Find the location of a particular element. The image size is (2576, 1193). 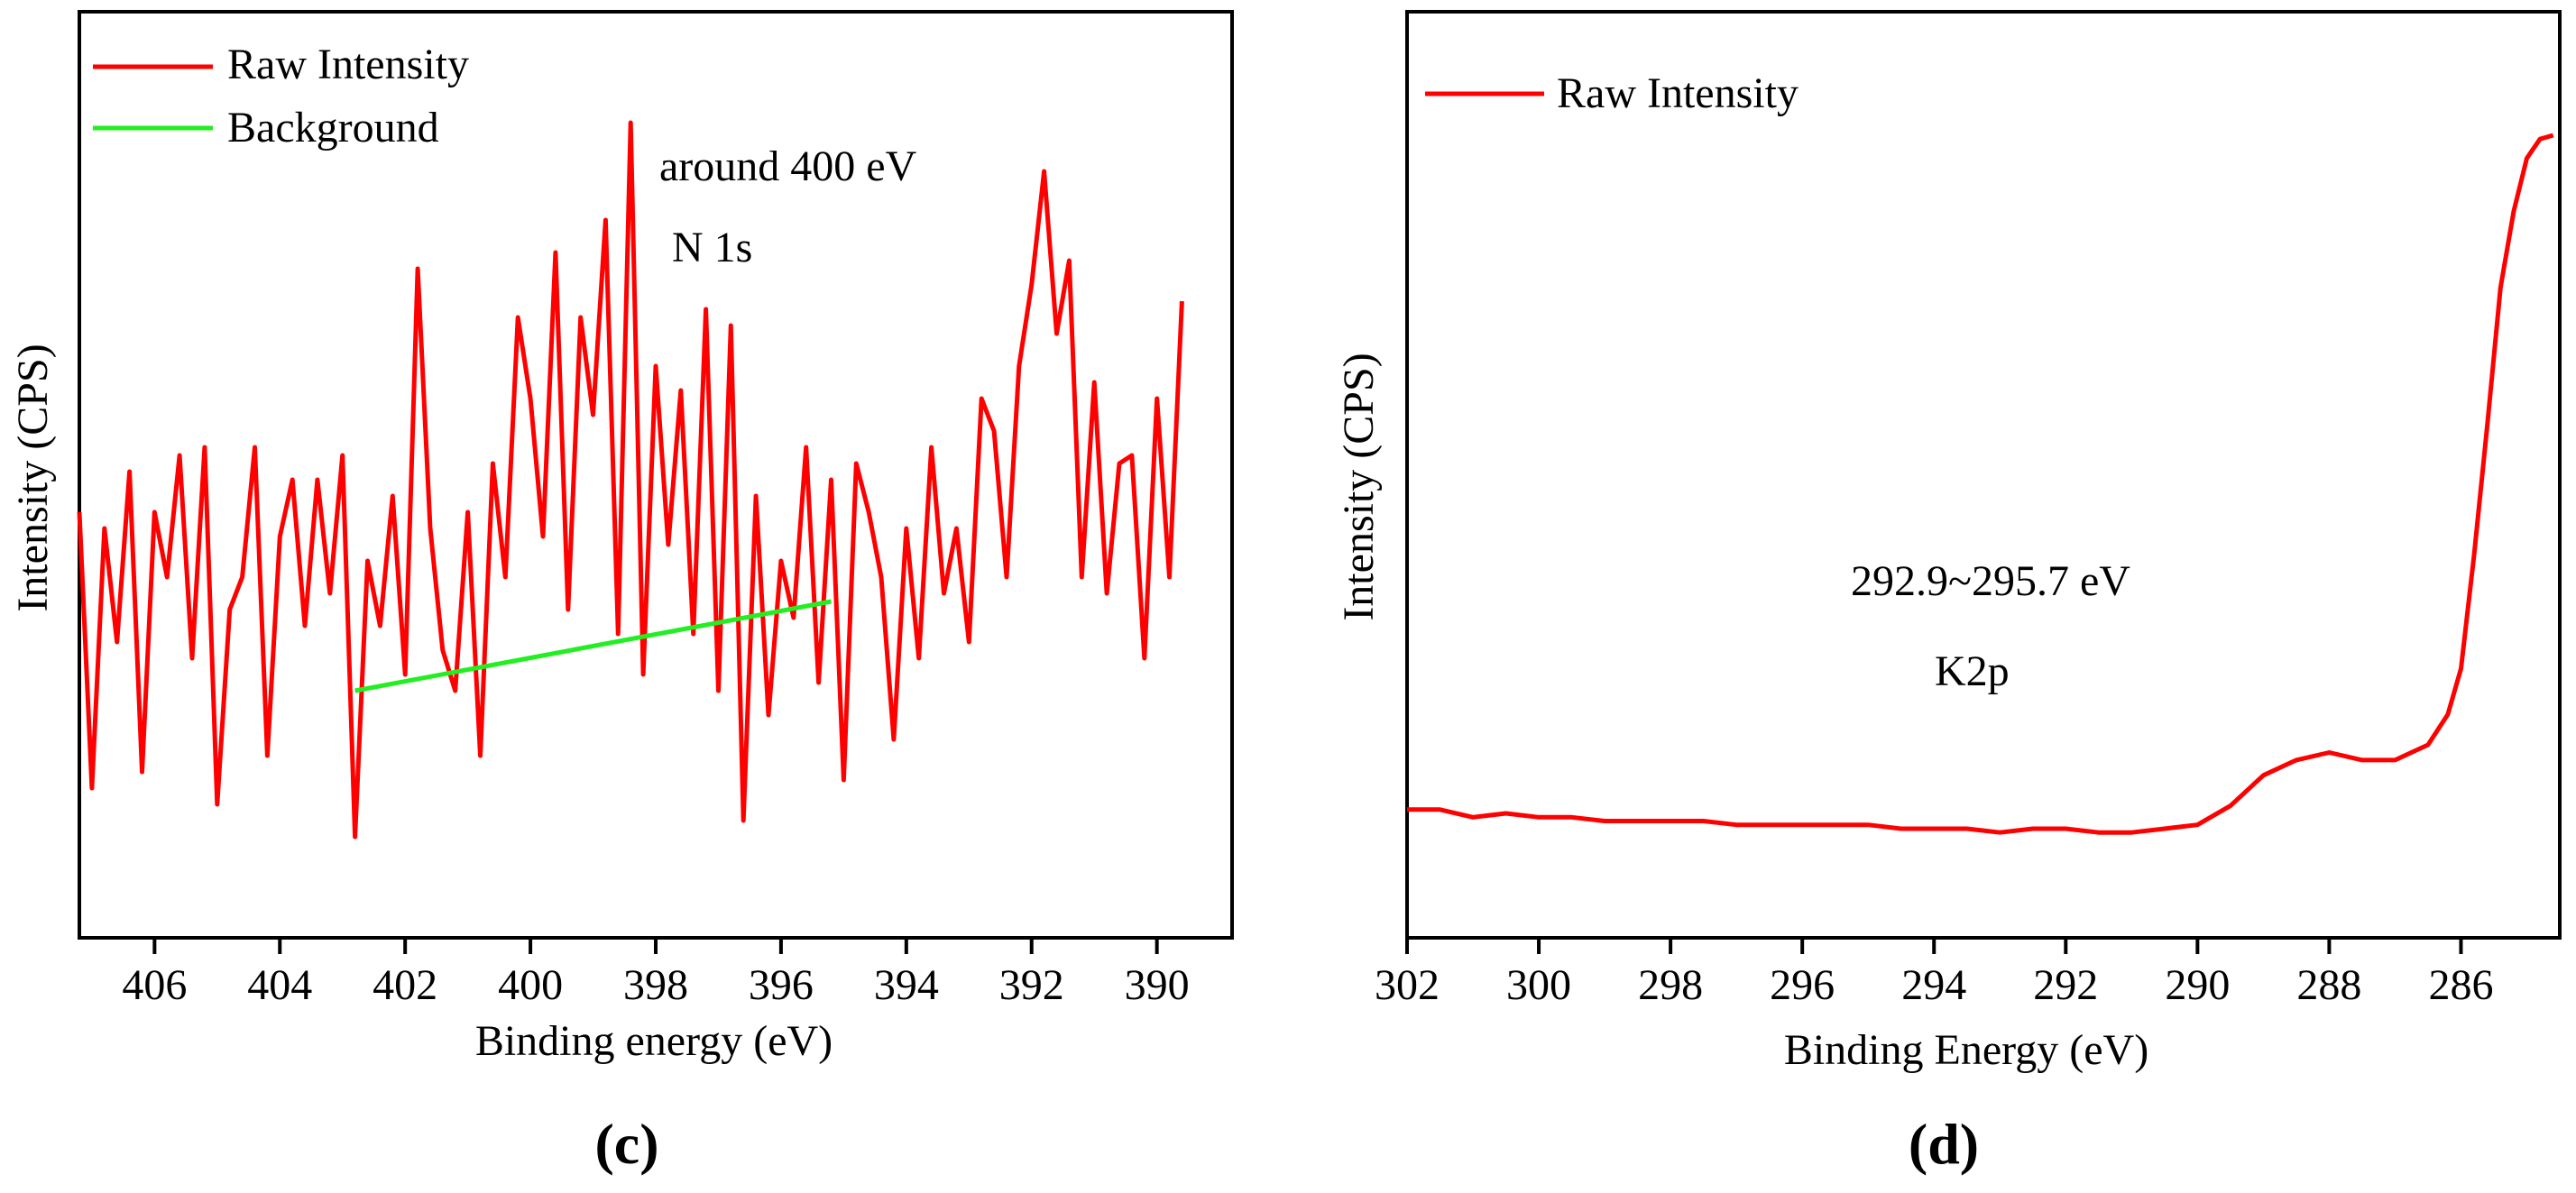

x-tick-label-c-406: 406 is located at coordinates (154, 985).